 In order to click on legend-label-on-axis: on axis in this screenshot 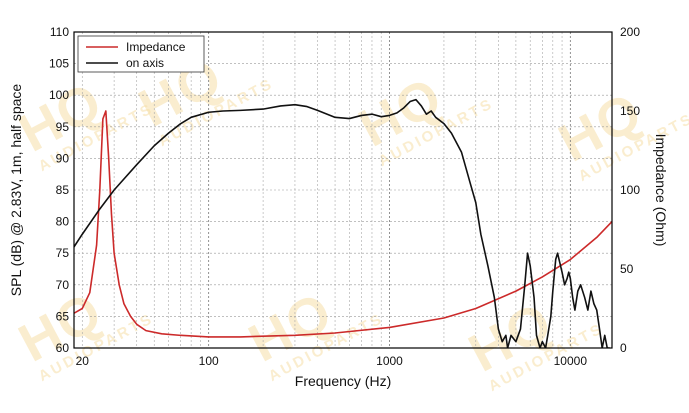, I will do `click(145, 63)`.